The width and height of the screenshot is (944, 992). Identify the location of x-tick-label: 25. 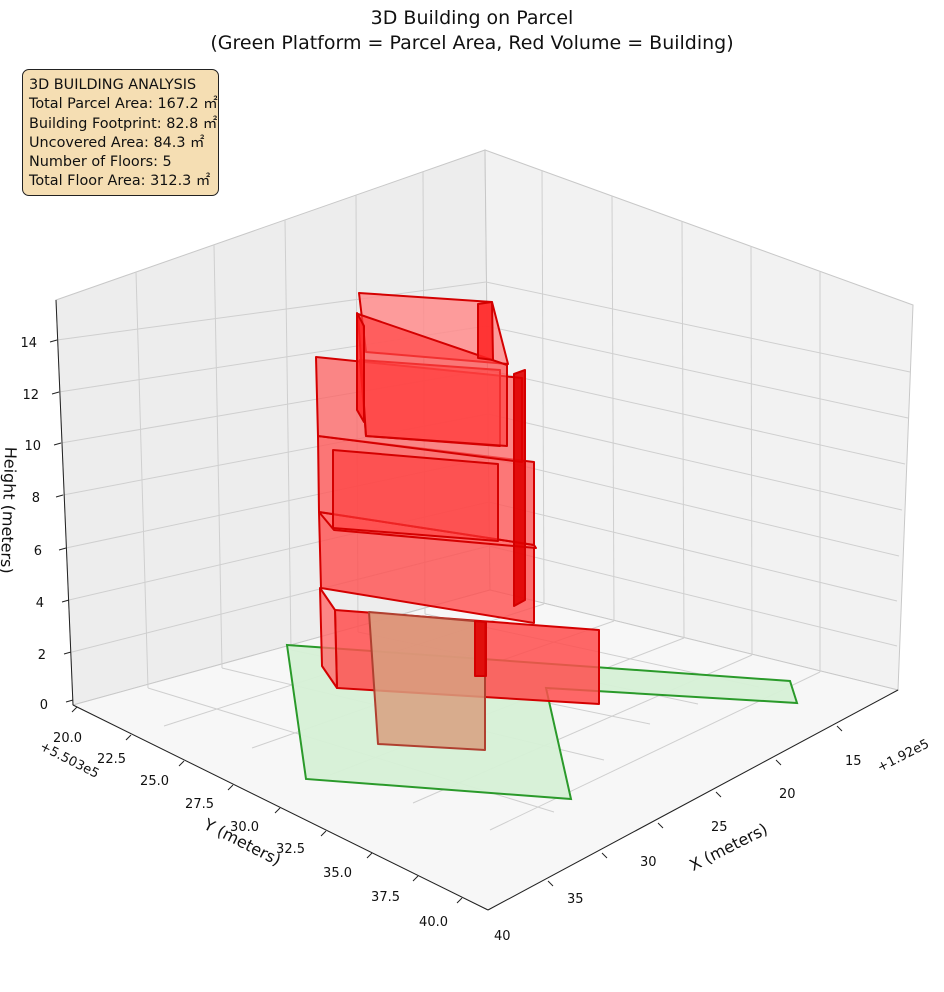
(719, 827).